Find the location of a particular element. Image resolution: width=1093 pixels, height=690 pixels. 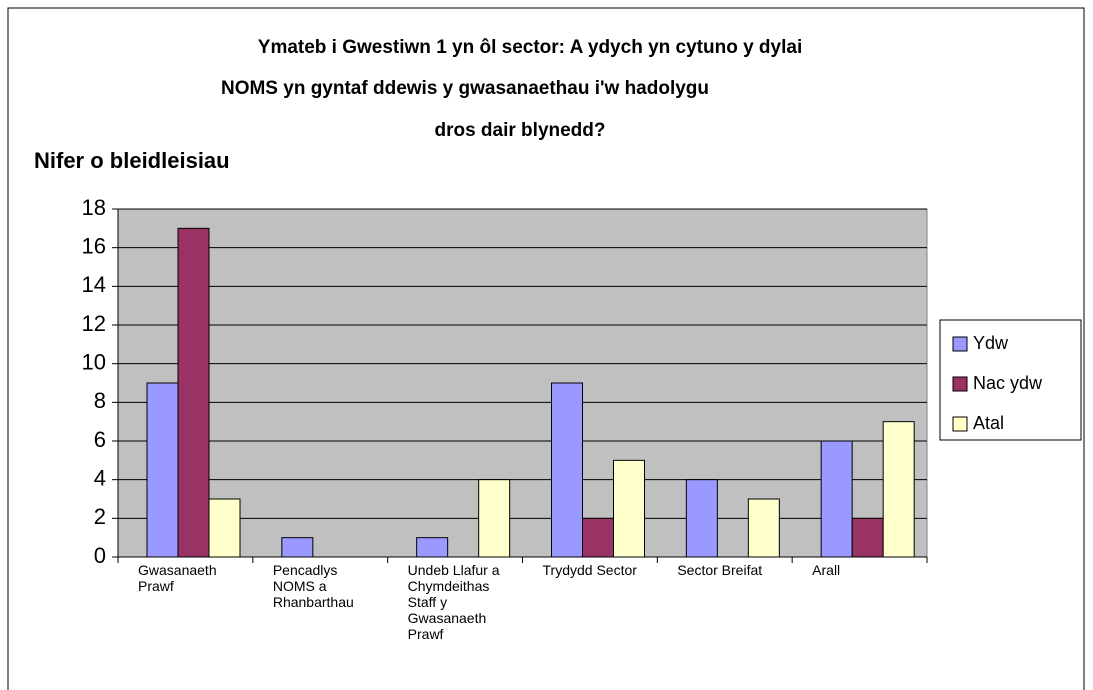

y-tick-label: 10 is located at coordinates (94, 361).